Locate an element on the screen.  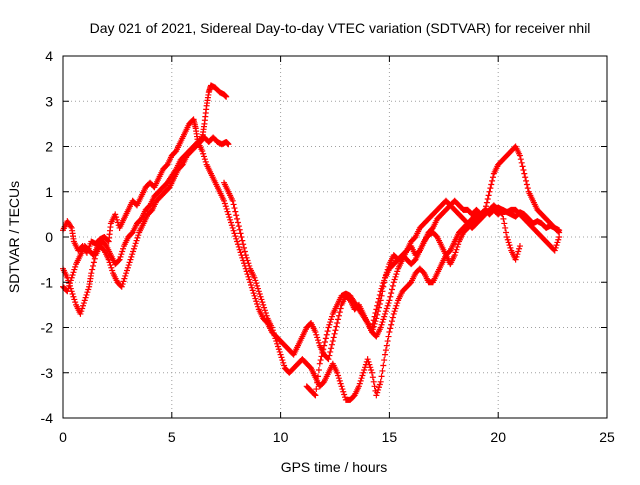
series-trace-f is located at coordinates (413, 298).